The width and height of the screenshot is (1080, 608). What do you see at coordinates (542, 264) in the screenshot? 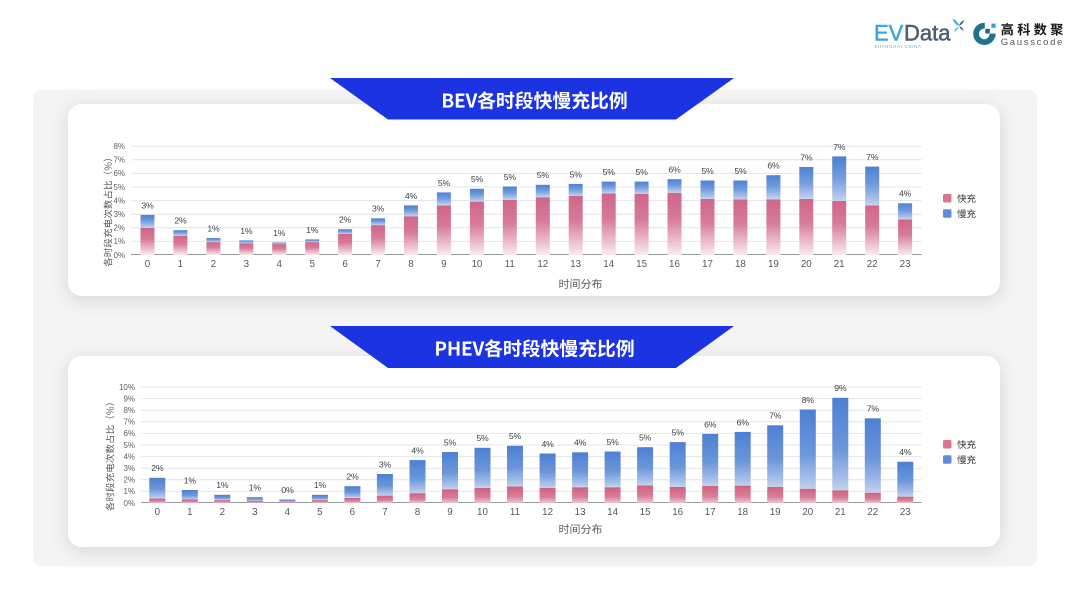
I see `svg-text: 12` at bounding box center [542, 264].